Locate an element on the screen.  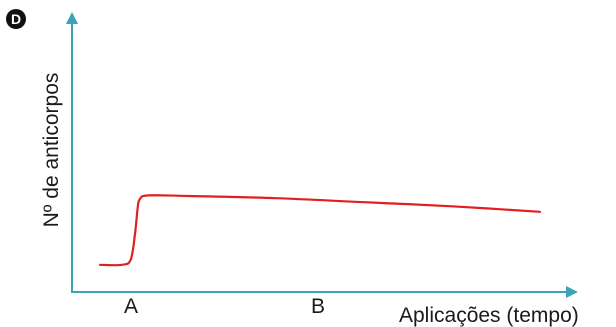
panel-badge-circle is located at coordinates (16, 19).